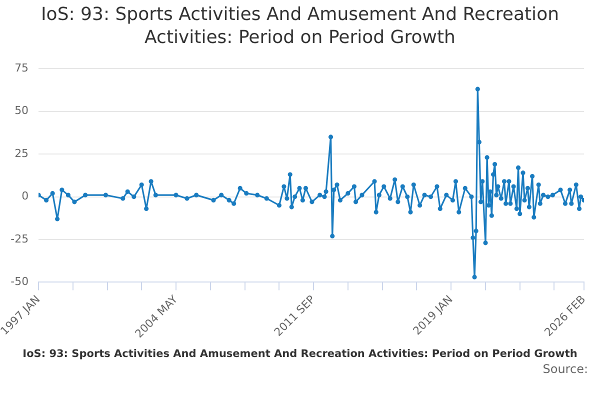 The width and height of the screenshot is (600, 400). I want to click on y-tick-label: 25, so click(21, 153).